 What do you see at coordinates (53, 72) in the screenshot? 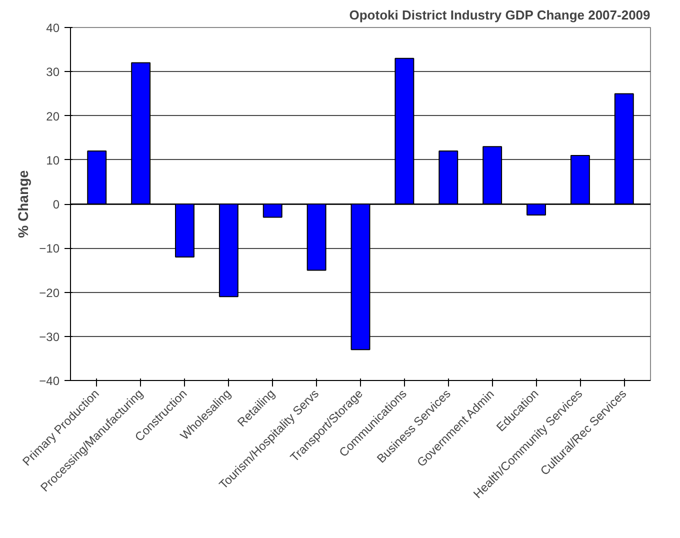
I see `y-tick-label: 30` at bounding box center [53, 72].